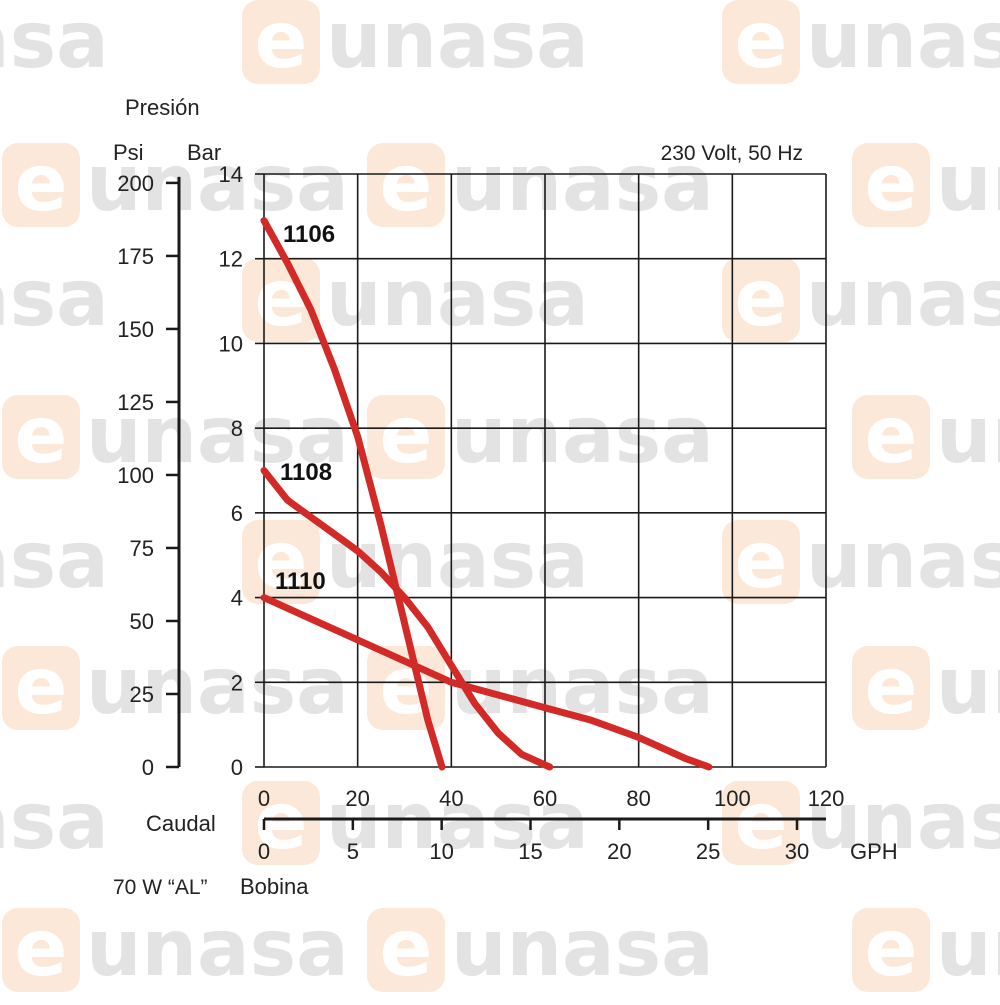 This screenshot has width=1000, height=1005. What do you see at coordinates (204, 152) in the screenshot?
I see `bar-unit-label: Bar` at bounding box center [204, 152].